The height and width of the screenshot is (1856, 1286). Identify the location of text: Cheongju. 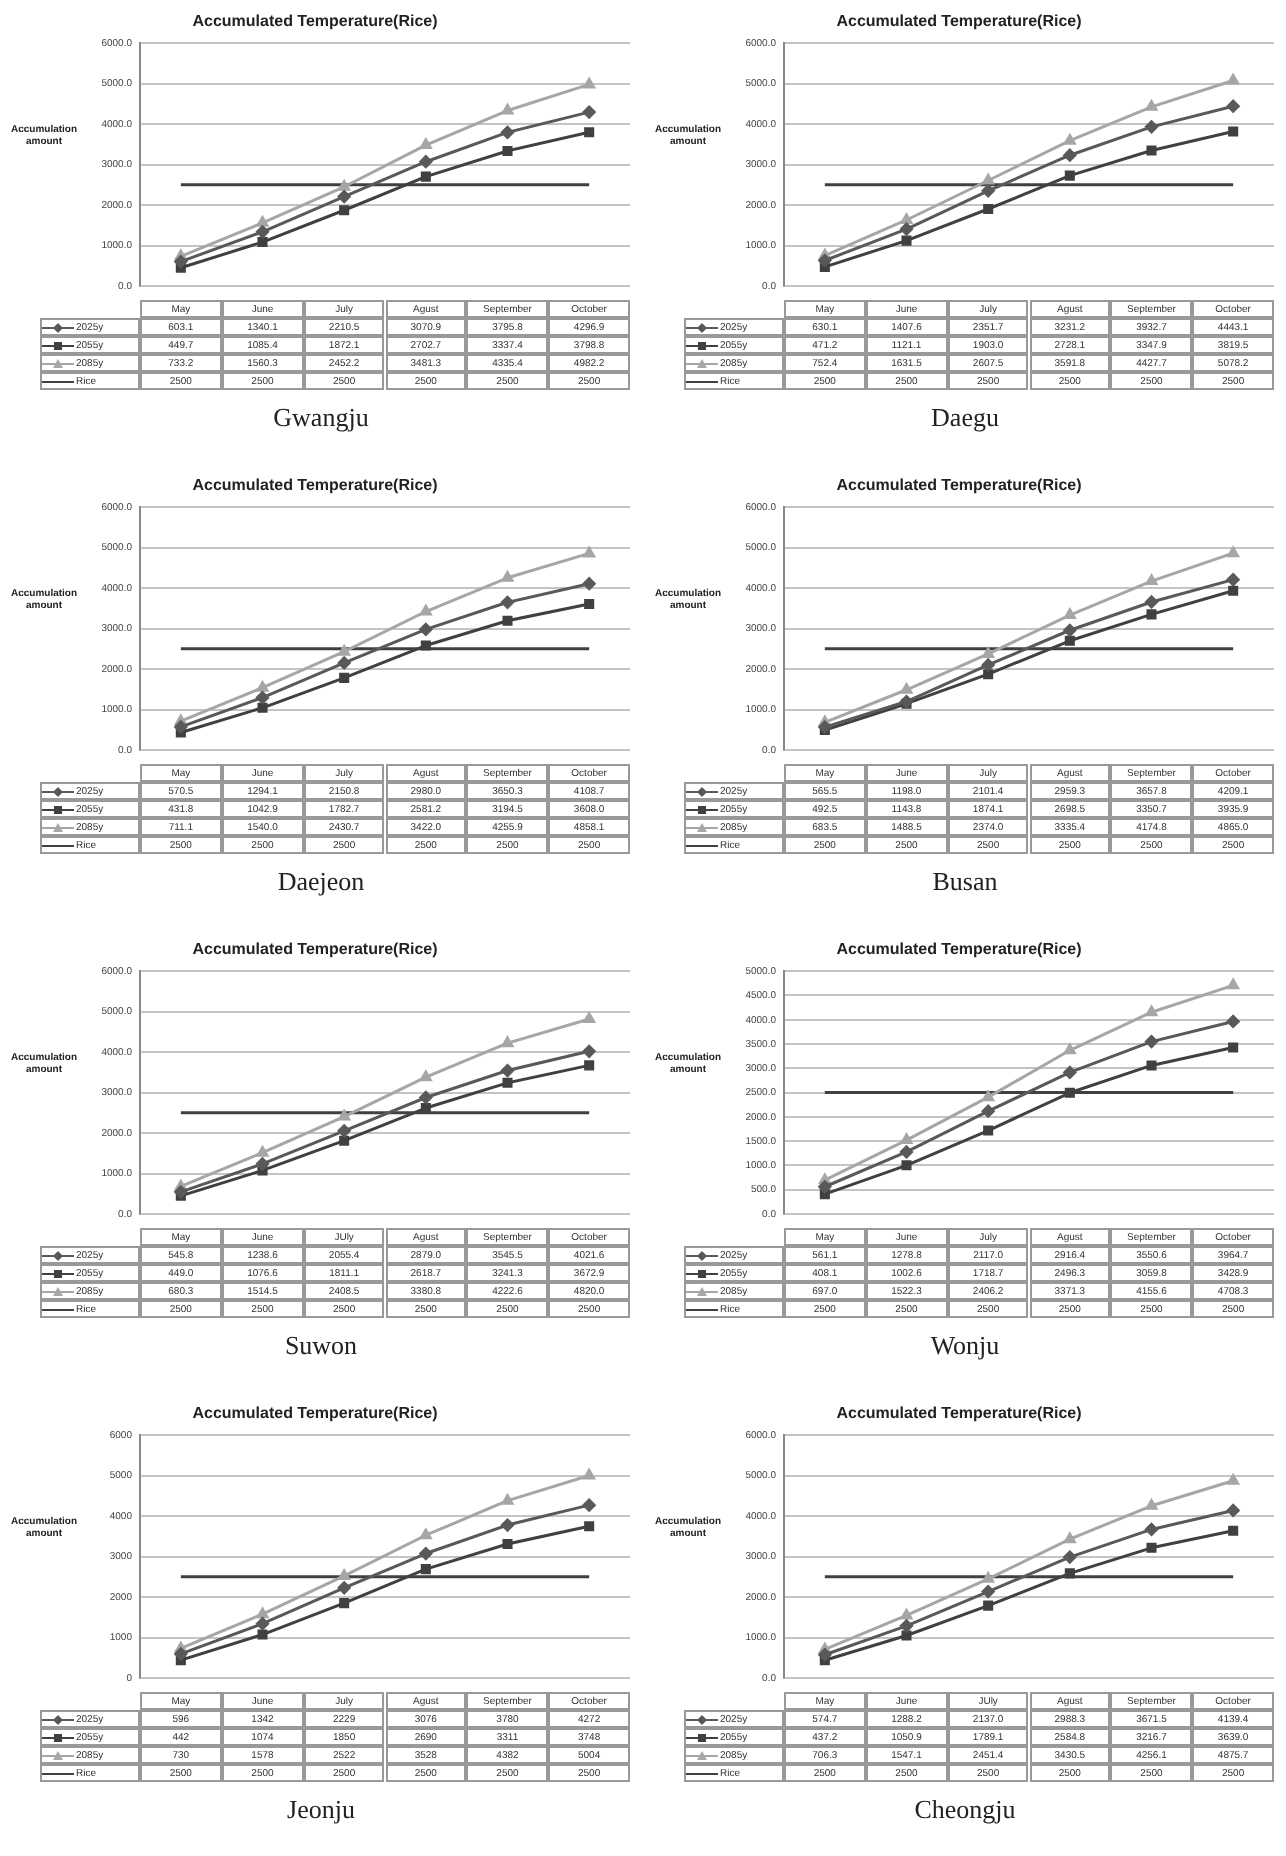
(965, 1810).